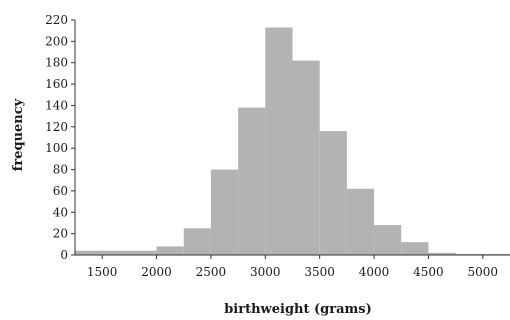 The image size is (510, 320). I want to click on y-tick-label: 120, so click(56, 127).